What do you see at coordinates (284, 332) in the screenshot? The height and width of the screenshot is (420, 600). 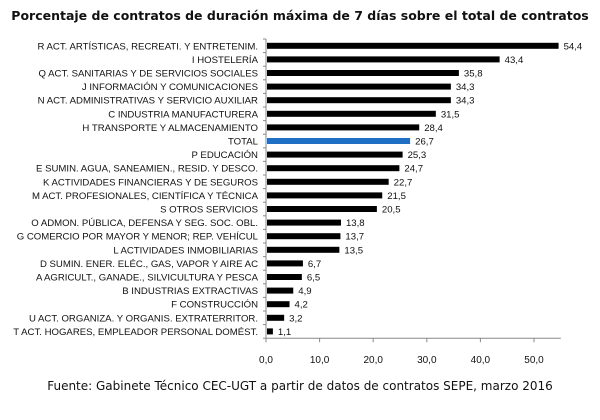 I see `data-label: 1,1` at bounding box center [284, 332].